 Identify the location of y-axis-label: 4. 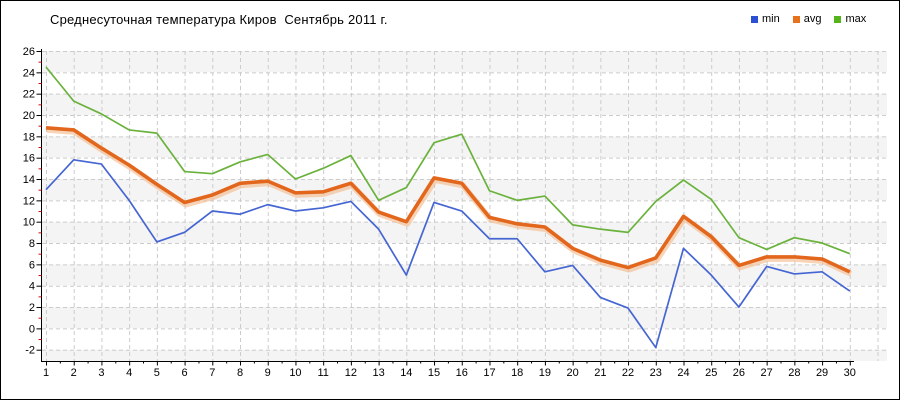
(32, 287).